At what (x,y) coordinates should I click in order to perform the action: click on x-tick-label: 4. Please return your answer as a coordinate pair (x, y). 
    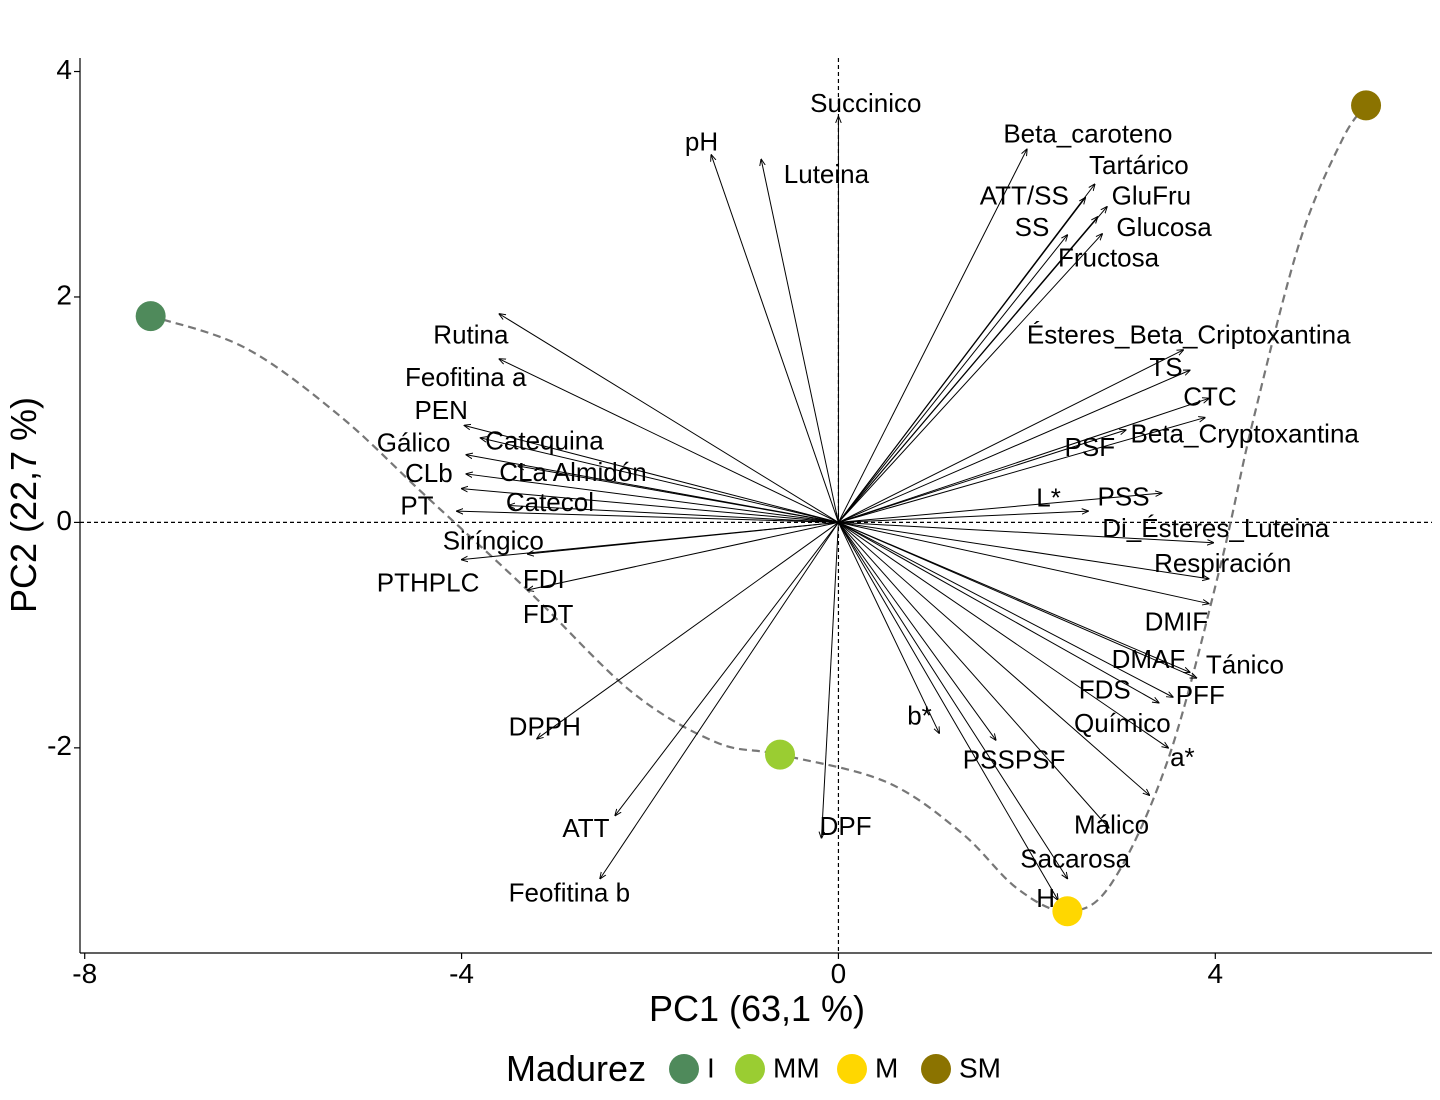
    Looking at the image, I should click on (1216, 973).